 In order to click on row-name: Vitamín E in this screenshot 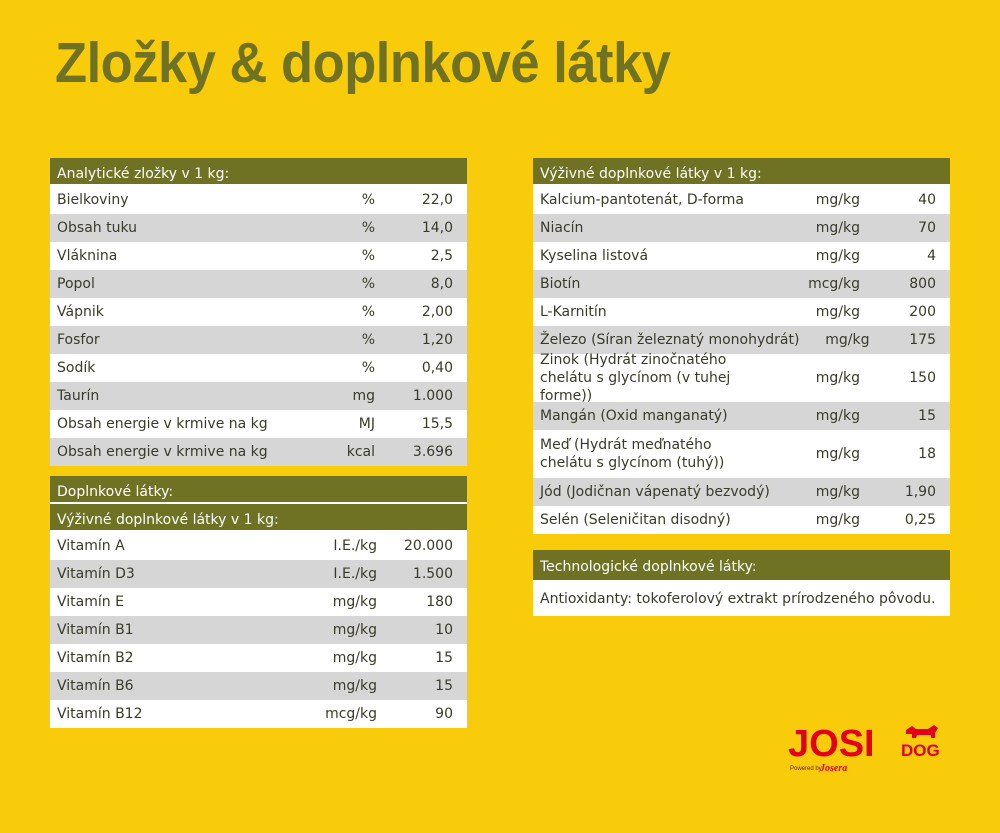, I will do `click(90, 602)`.